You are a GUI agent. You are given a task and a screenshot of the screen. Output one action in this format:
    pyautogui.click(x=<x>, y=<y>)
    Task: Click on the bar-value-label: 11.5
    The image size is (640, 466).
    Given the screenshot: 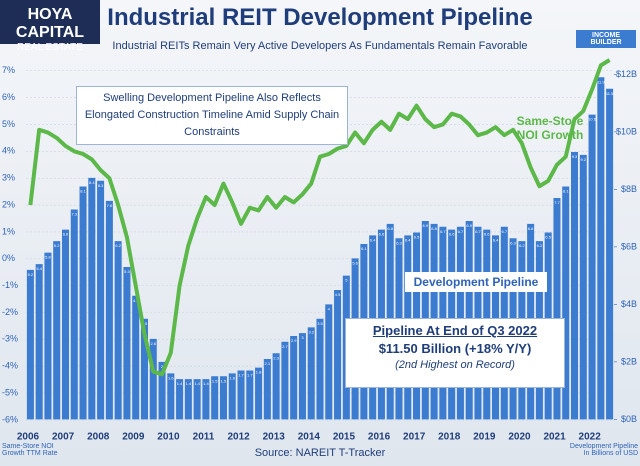 What is the action you would take?
    pyautogui.click(x=610, y=93)
    